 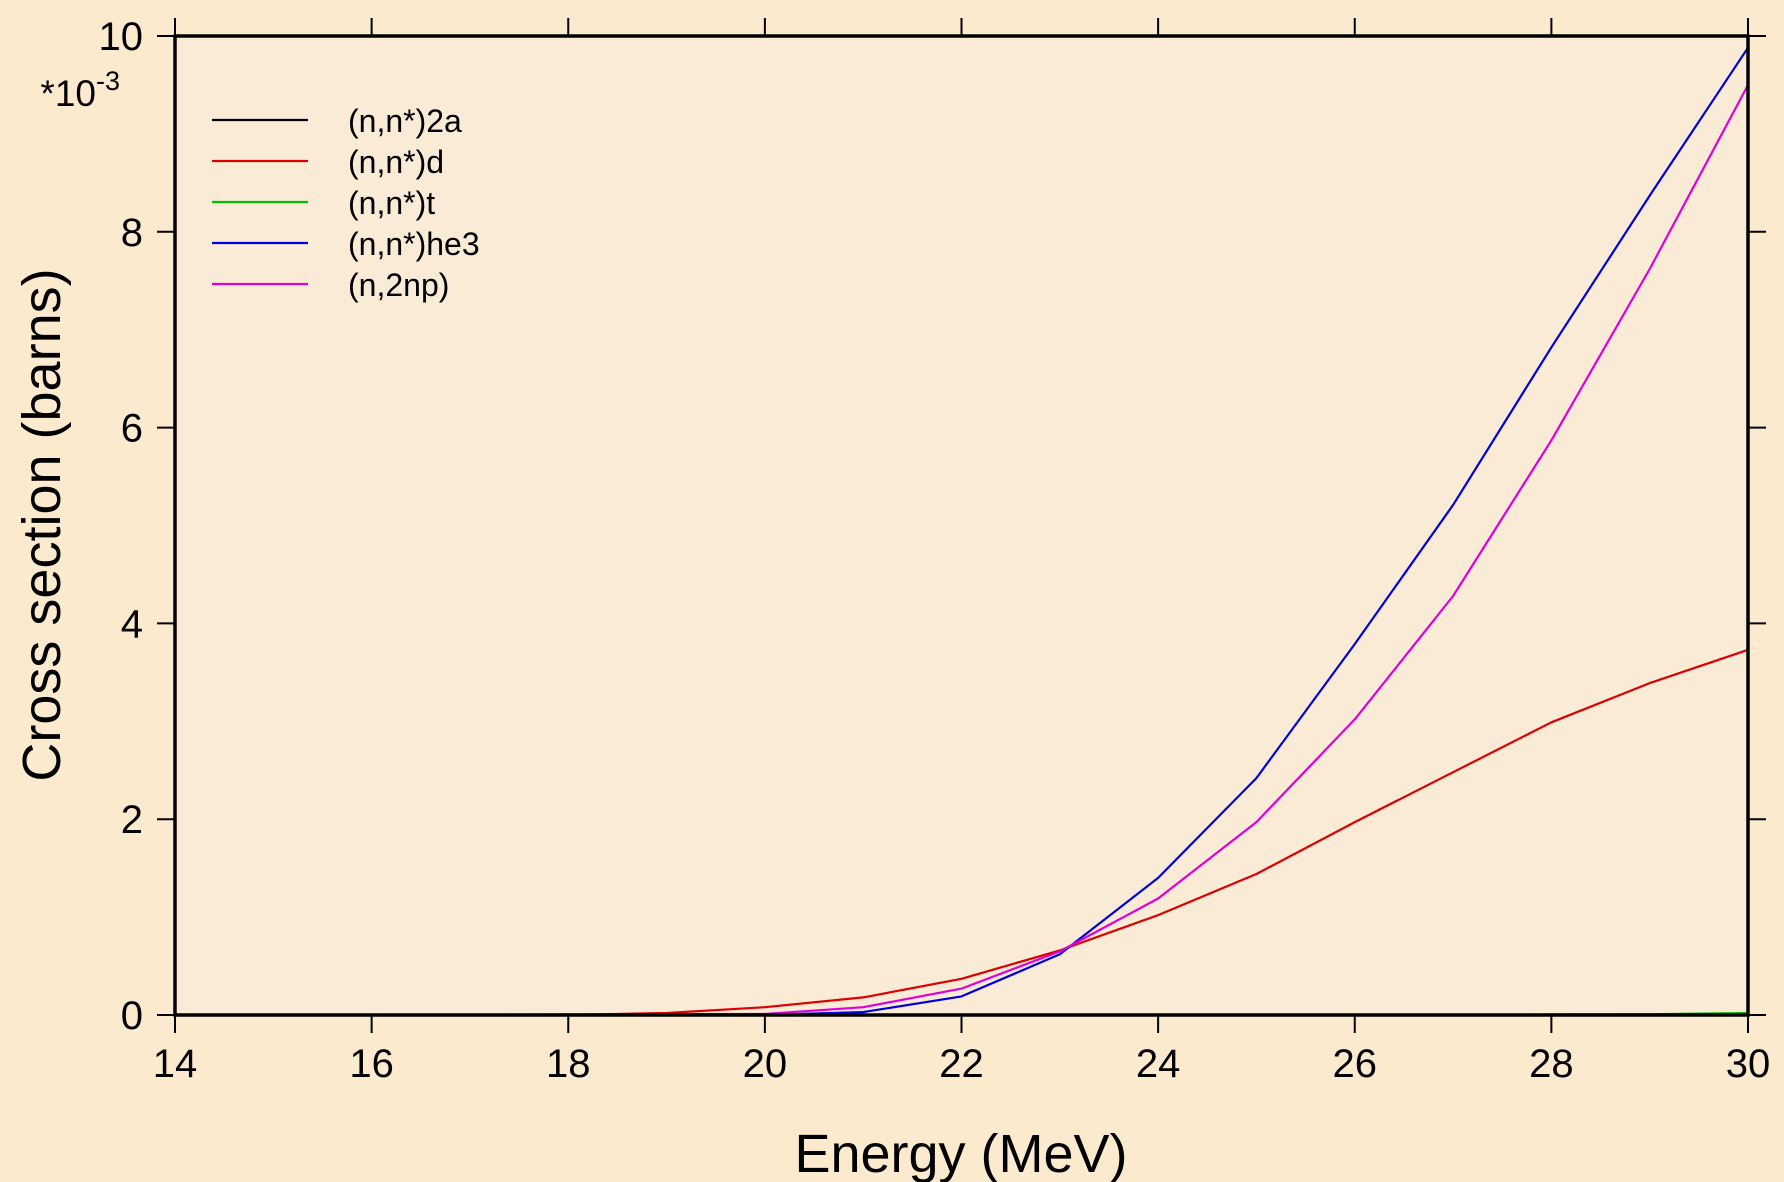 I want to click on legend-label: (n,2np), so click(x=398, y=285).